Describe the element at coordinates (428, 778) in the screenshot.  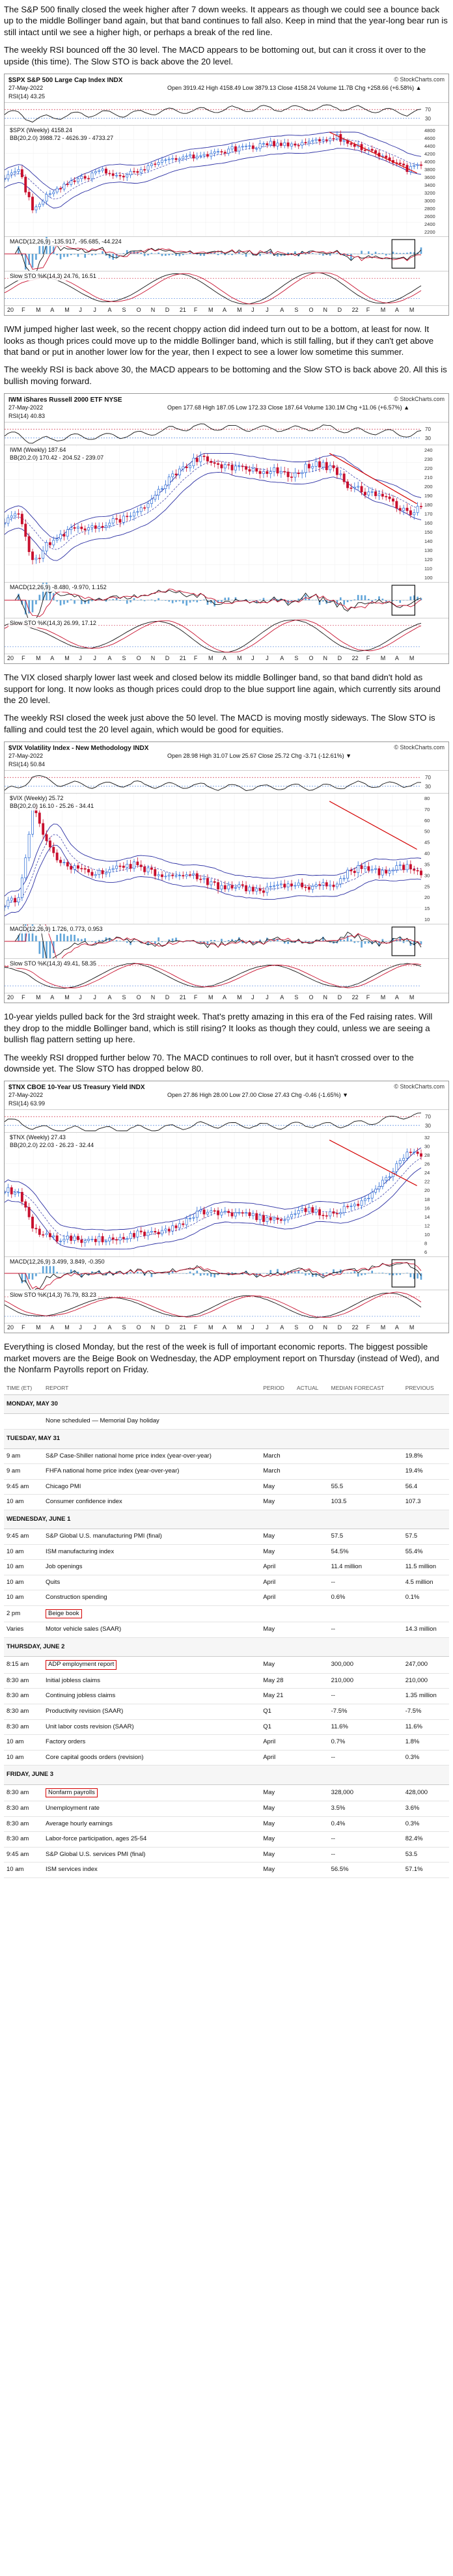
I see `rsi-tick: 70` at that location.